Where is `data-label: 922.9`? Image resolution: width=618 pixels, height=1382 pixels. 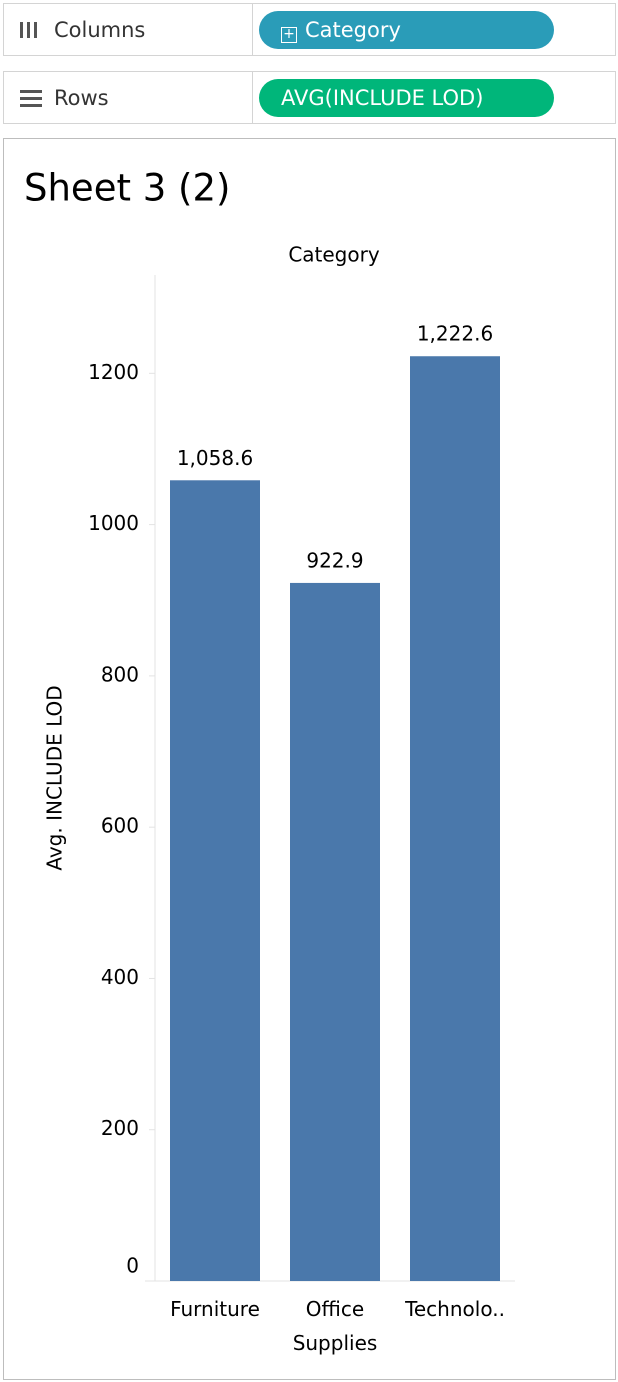 data-label: 922.9 is located at coordinates (334, 560).